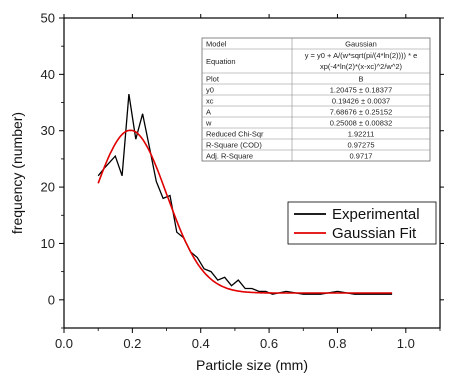  Describe the element at coordinates (229, 156) in the screenshot. I see `fit-table-key: Adj. R-Square` at that location.